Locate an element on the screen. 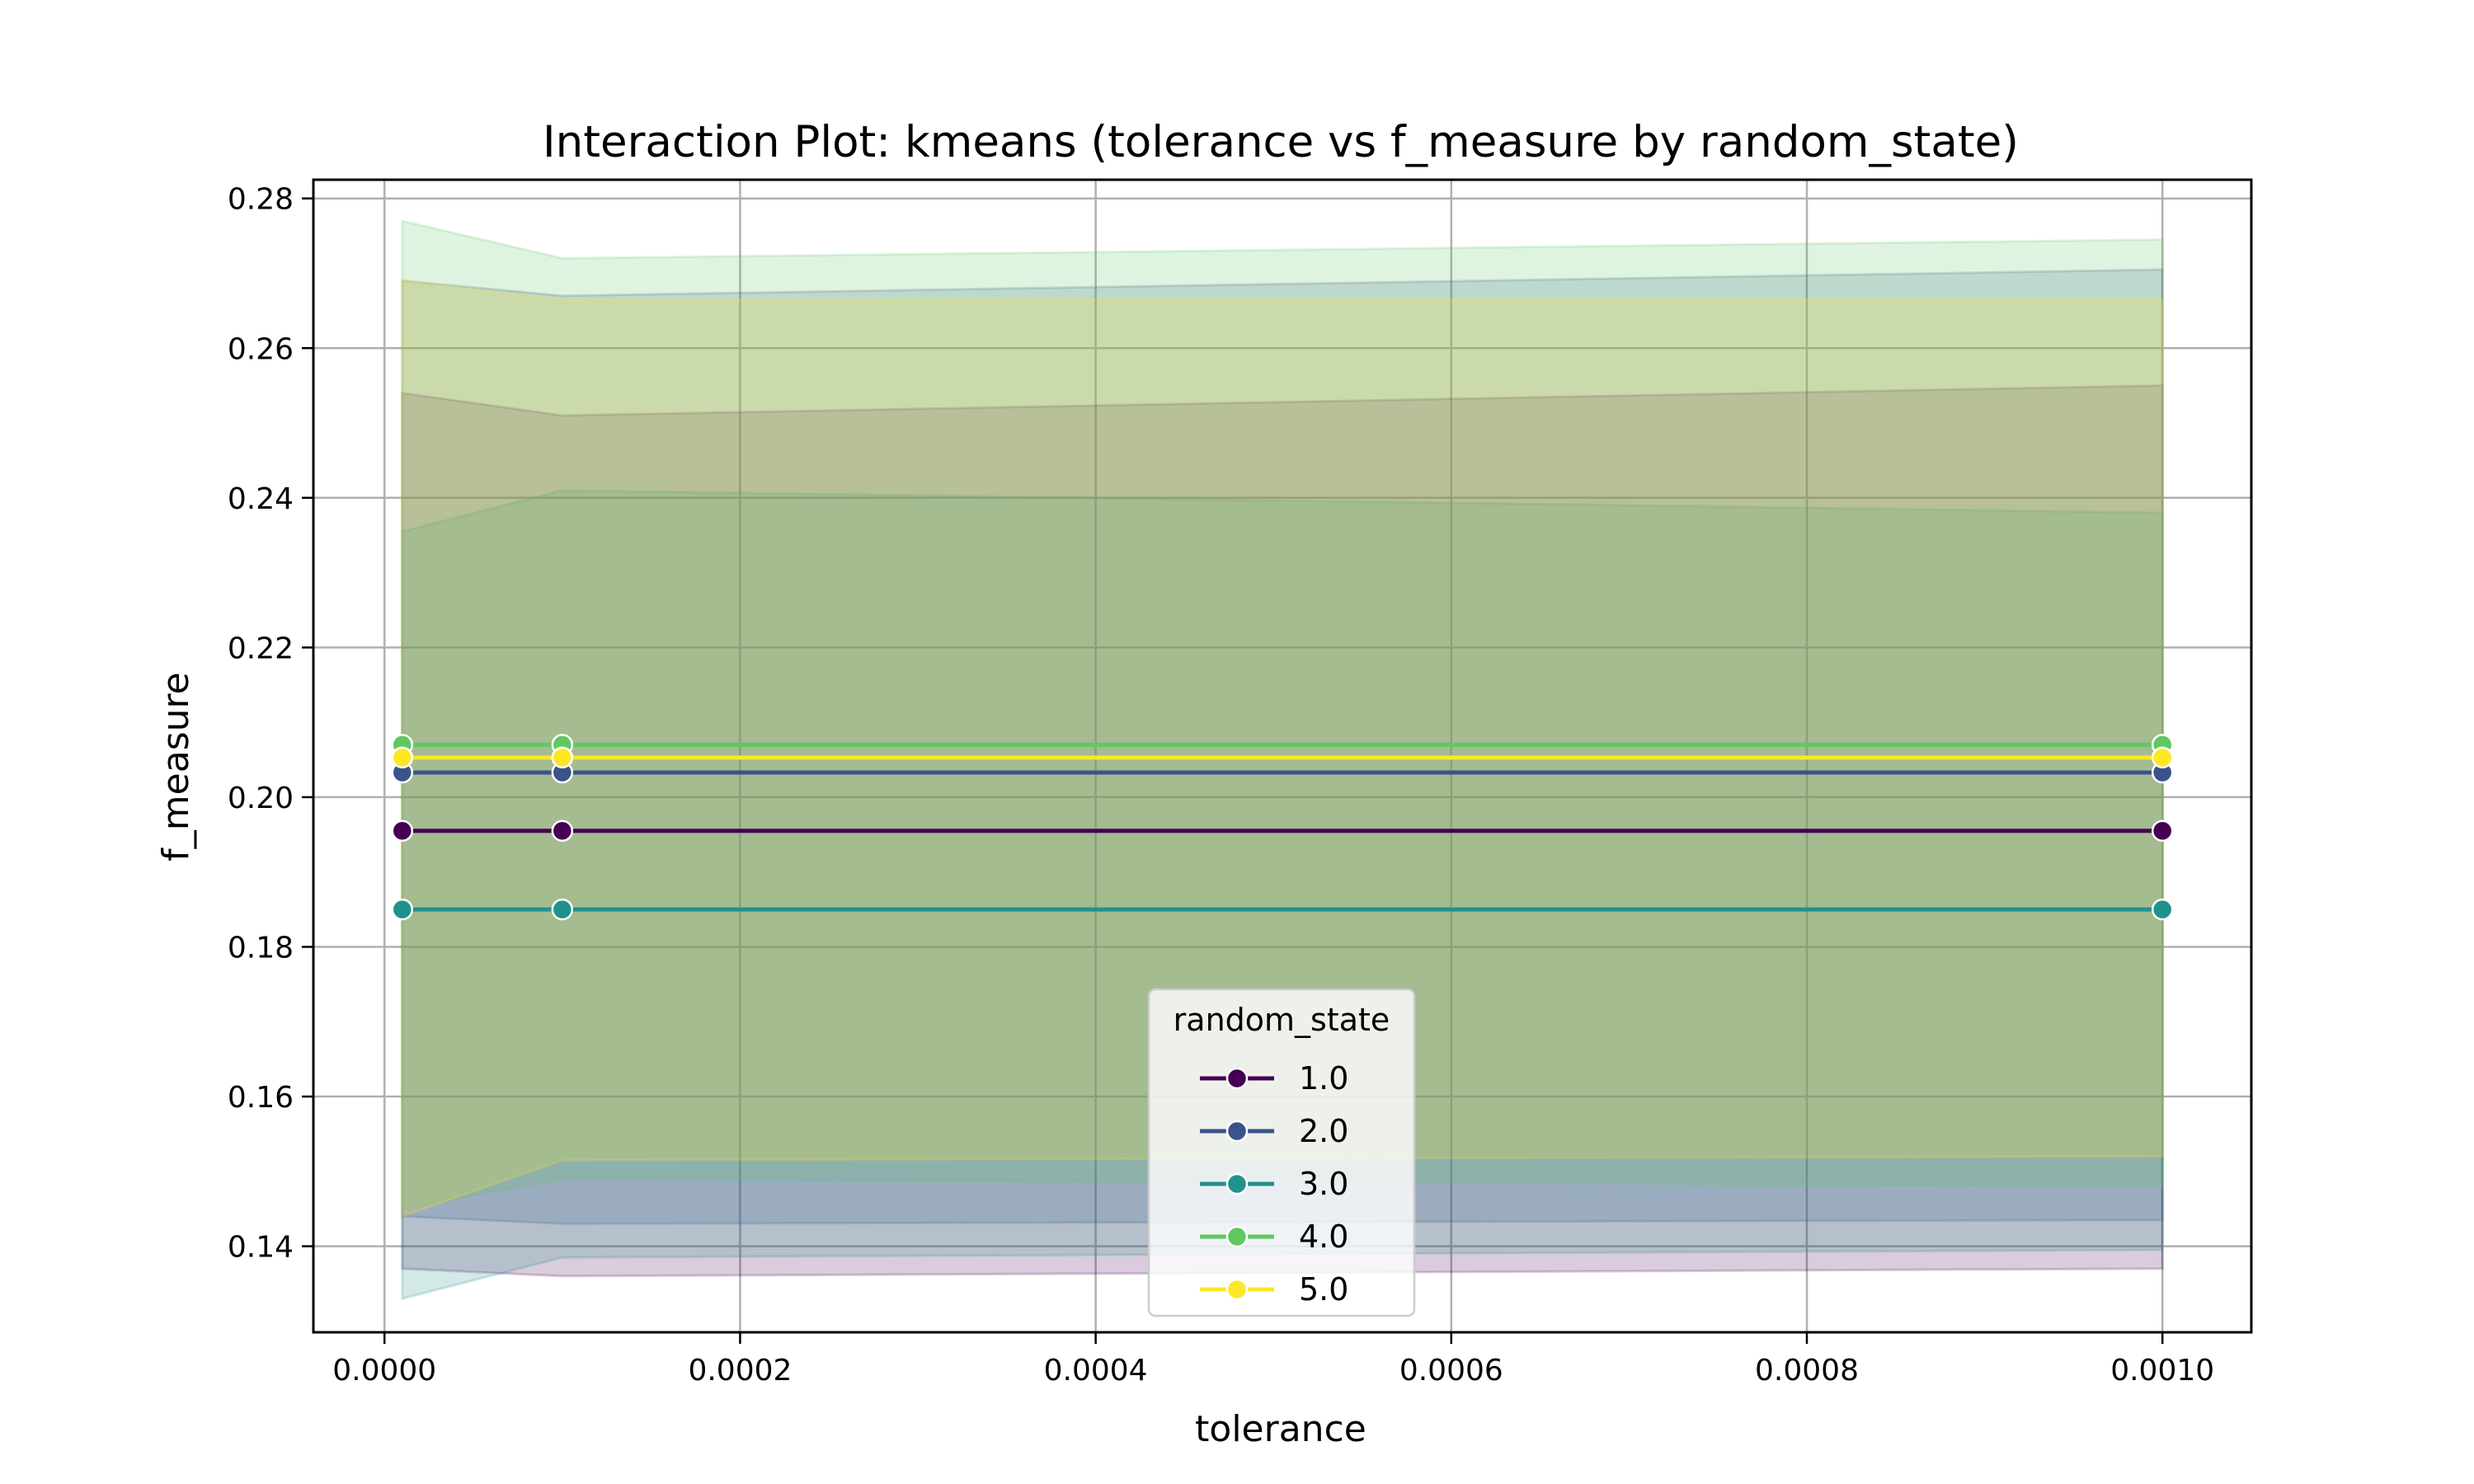 This screenshot has height=1484, width=2474. x-axis-ticks: 0.0000 0.0002 0.0004 0.0006 0.0008 0.0010 is located at coordinates (1273, 1360).